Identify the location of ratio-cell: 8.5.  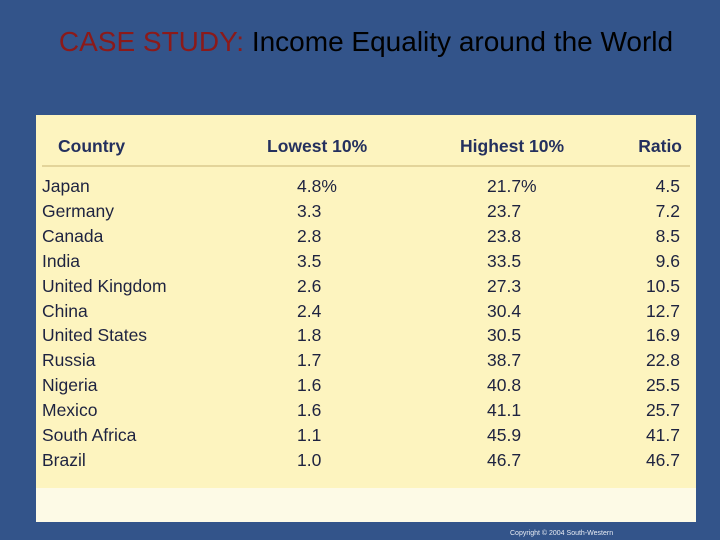
(667, 235).